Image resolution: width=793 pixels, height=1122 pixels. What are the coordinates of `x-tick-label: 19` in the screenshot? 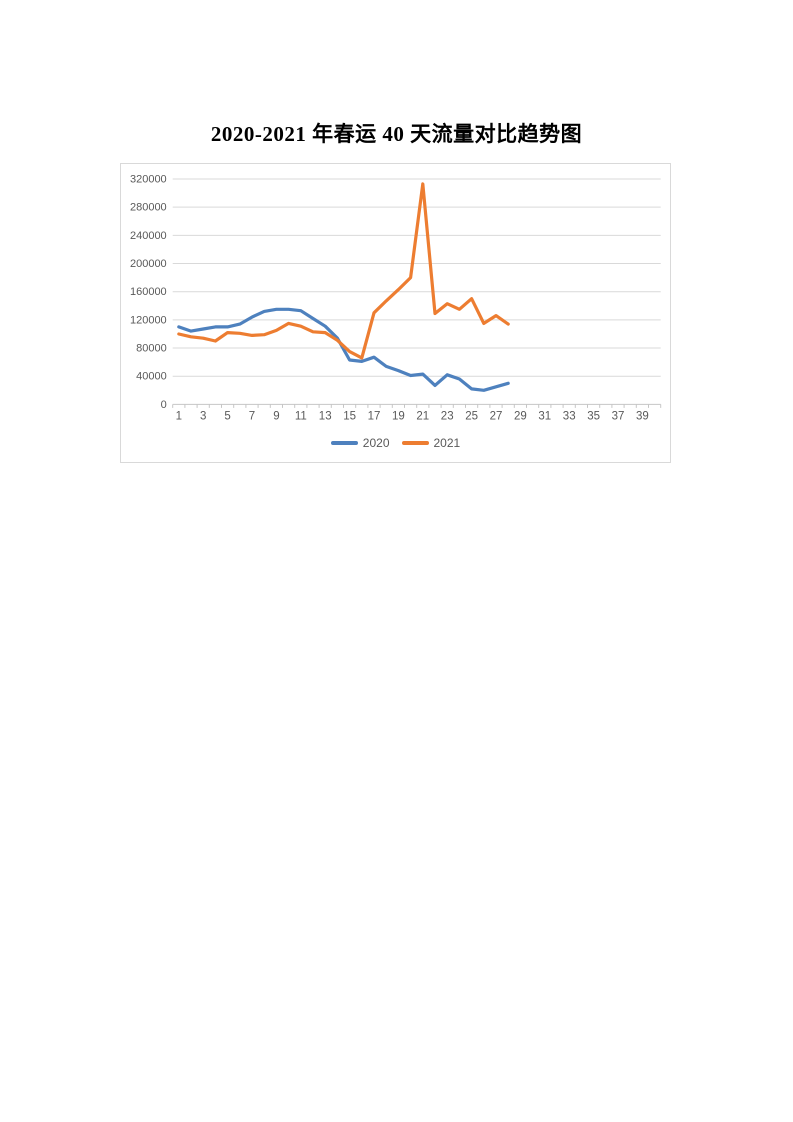 It's located at (398, 416).